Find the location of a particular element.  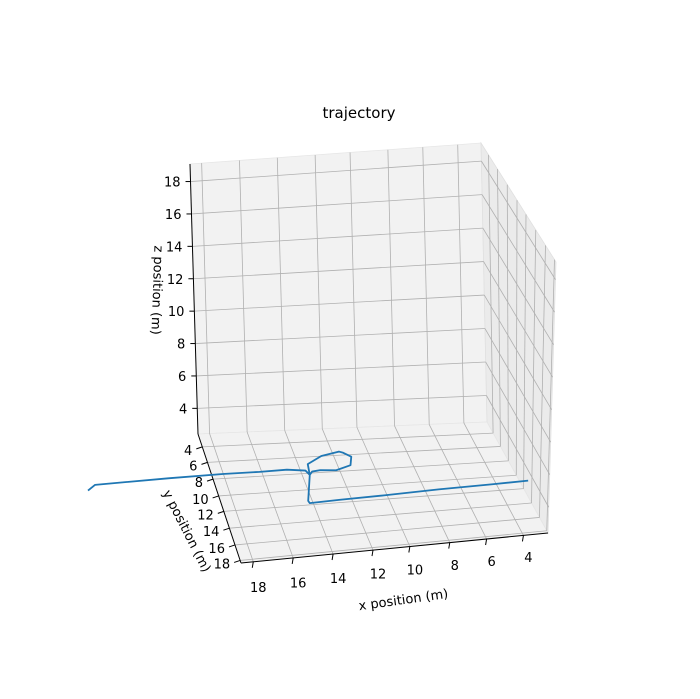

x-tick-label: 18 is located at coordinates (258, 588).